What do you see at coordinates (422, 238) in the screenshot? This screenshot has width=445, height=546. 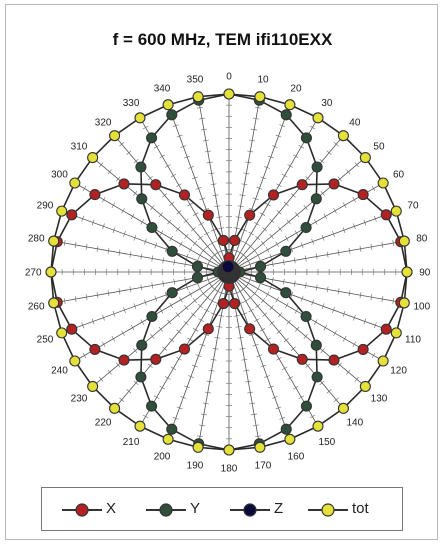 I see `angle-tick-label: 80` at bounding box center [422, 238].